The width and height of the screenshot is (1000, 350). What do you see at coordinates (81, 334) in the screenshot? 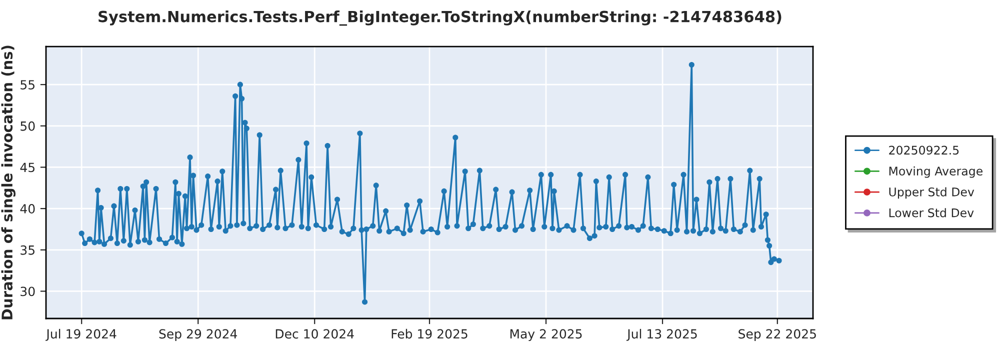
I see `x-tick-label: Jul 19 2024` at bounding box center [81, 334].